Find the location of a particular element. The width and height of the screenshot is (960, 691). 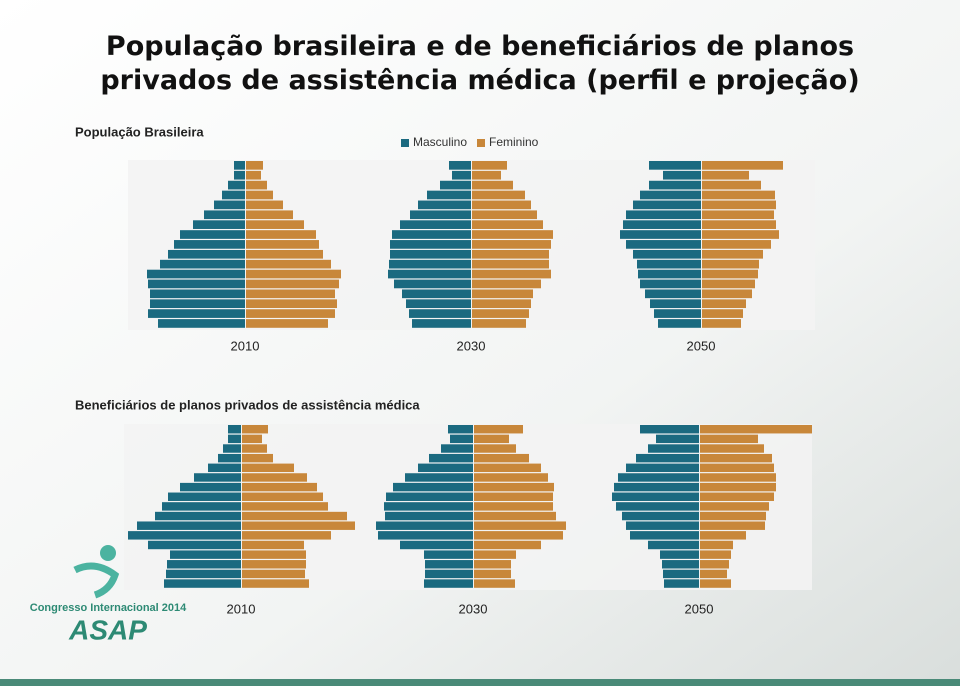

logo-caption: Congresso Internacional 2014 is located at coordinates (108, 608).